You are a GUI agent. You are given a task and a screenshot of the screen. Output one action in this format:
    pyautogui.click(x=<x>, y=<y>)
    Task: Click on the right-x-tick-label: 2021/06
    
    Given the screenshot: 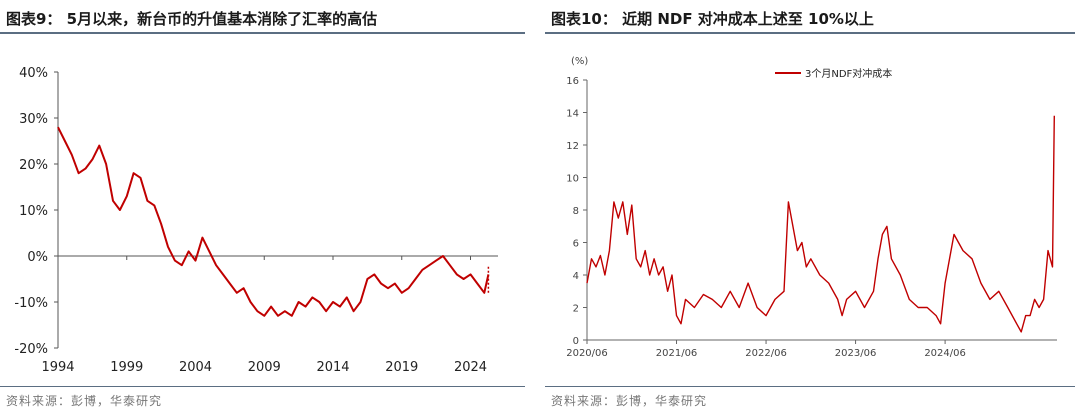 What is the action you would take?
    pyautogui.click(x=677, y=353)
    